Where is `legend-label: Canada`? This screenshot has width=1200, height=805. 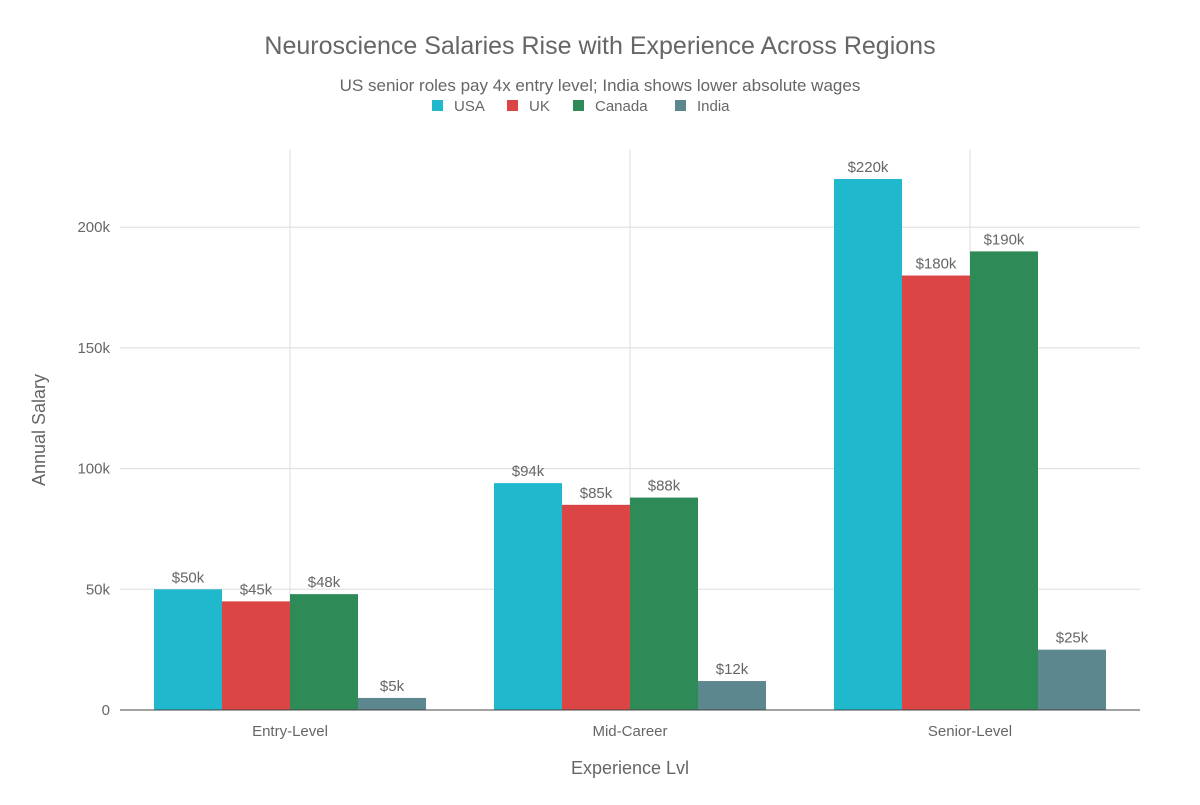
legend-label: Canada is located at coordinates (621, 106).